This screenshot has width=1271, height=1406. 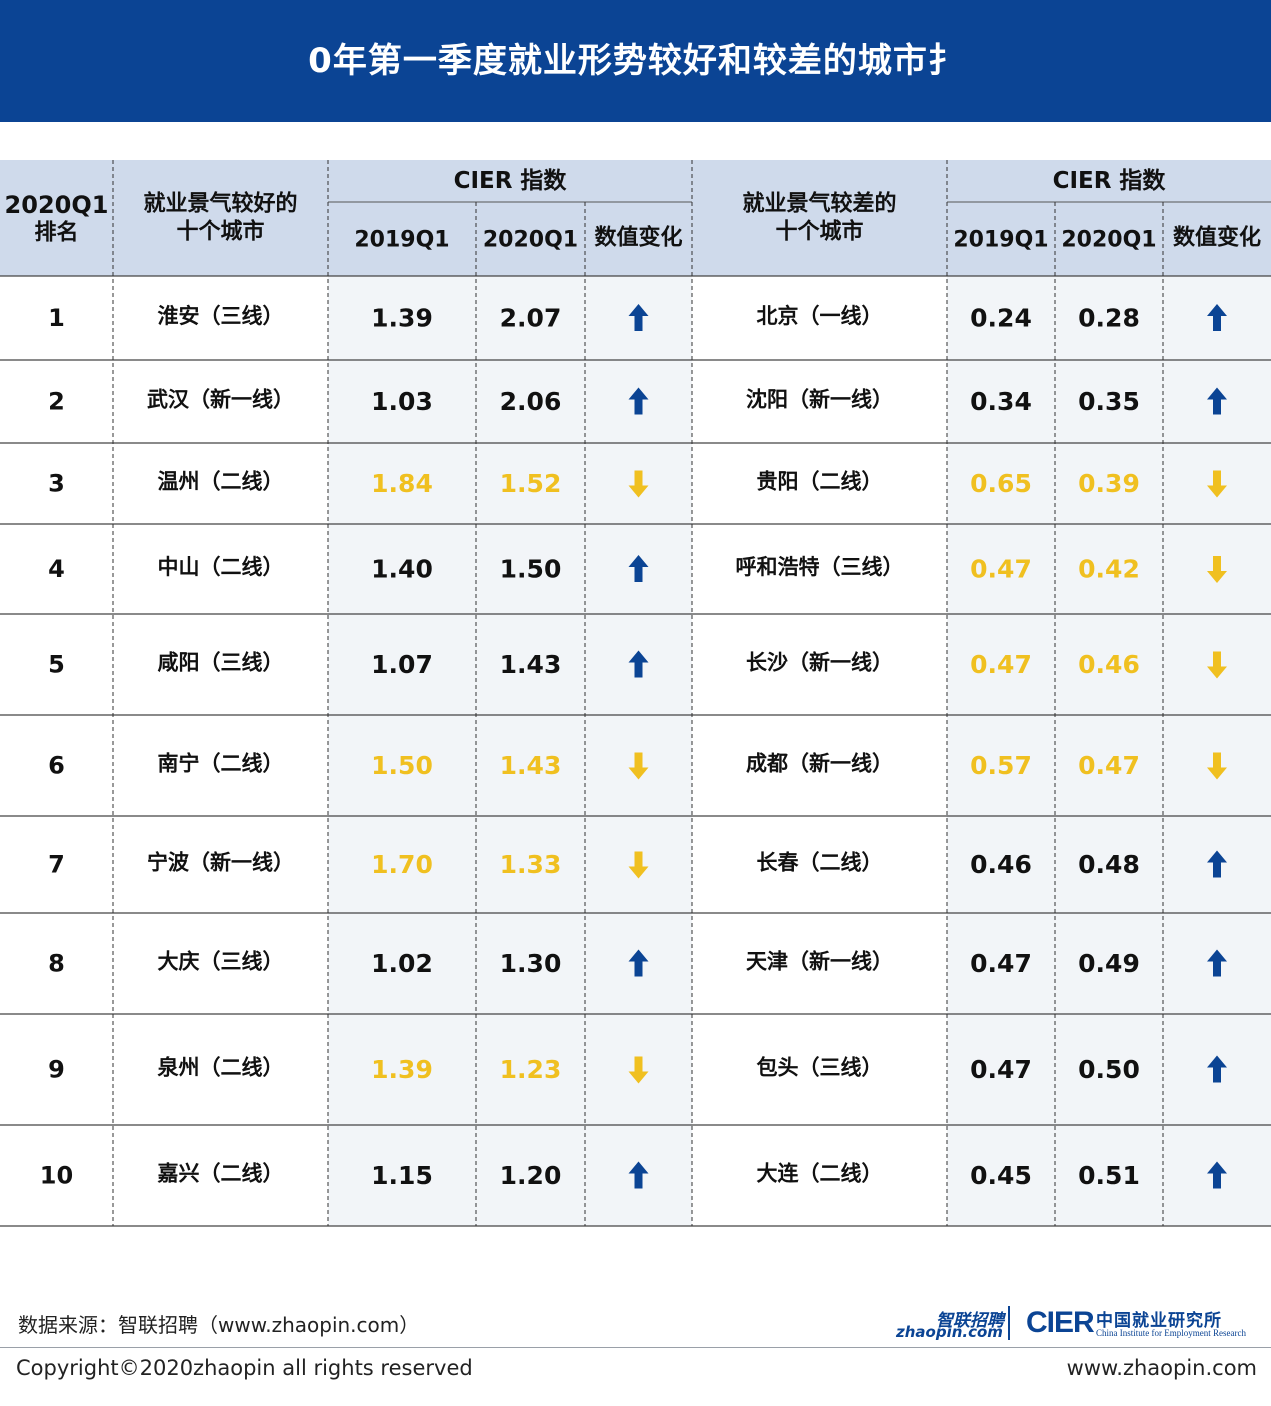 I want to click on row-rank: 8, so click(x=56, y=964).